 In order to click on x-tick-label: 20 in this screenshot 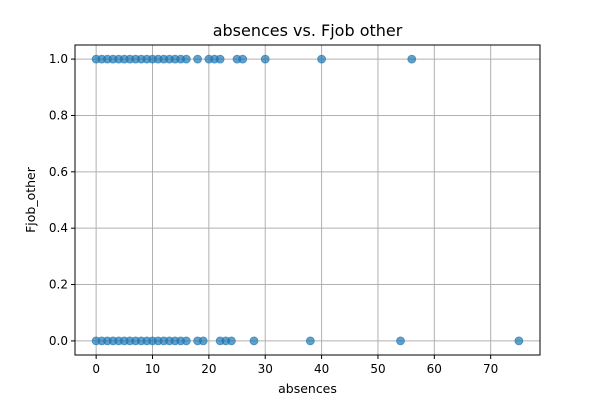, I will do `click(208, 369)`.